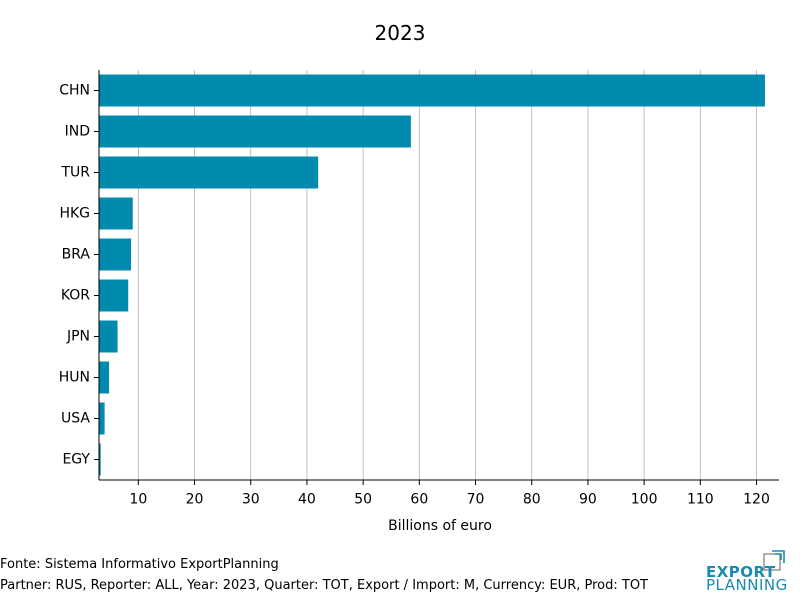  I want to click on y-tick-label: USA, so click(75, 419).